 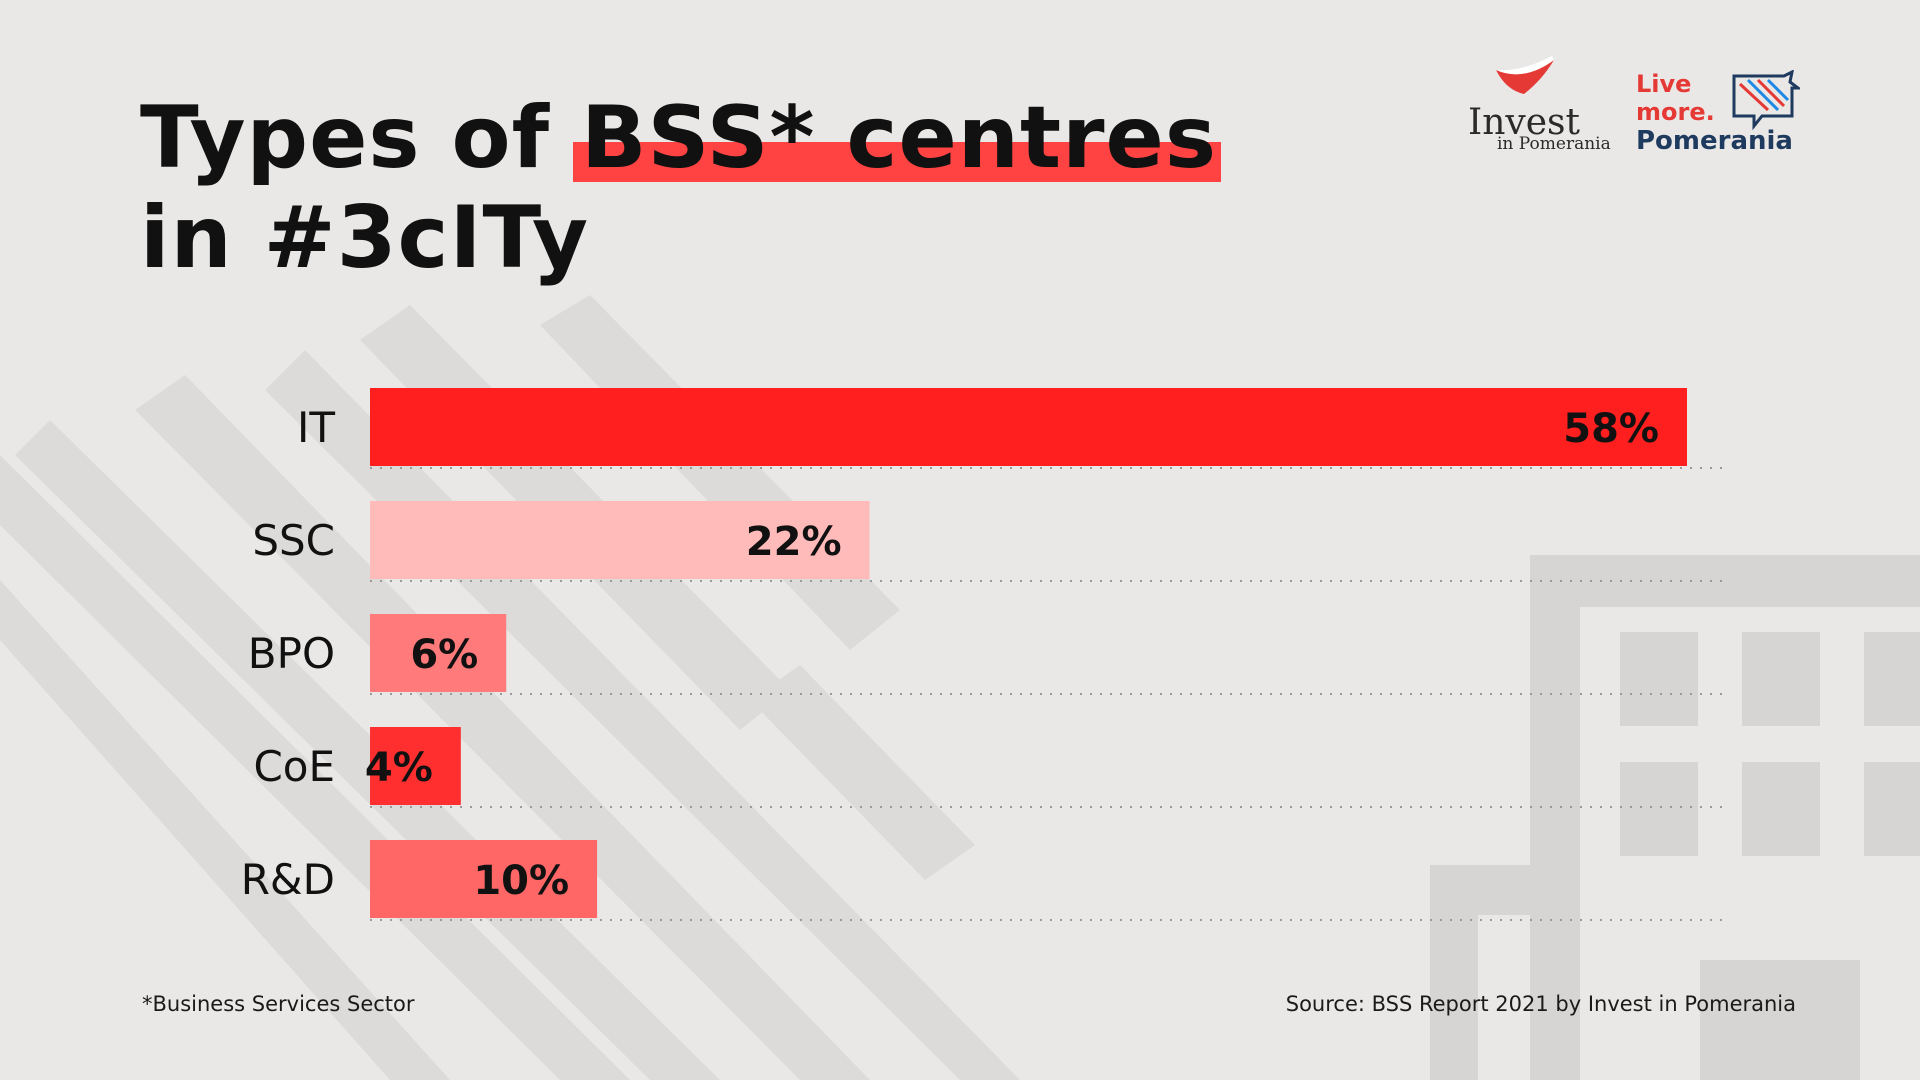 I want to click on more-word: more., so click(x=1675, y=112).